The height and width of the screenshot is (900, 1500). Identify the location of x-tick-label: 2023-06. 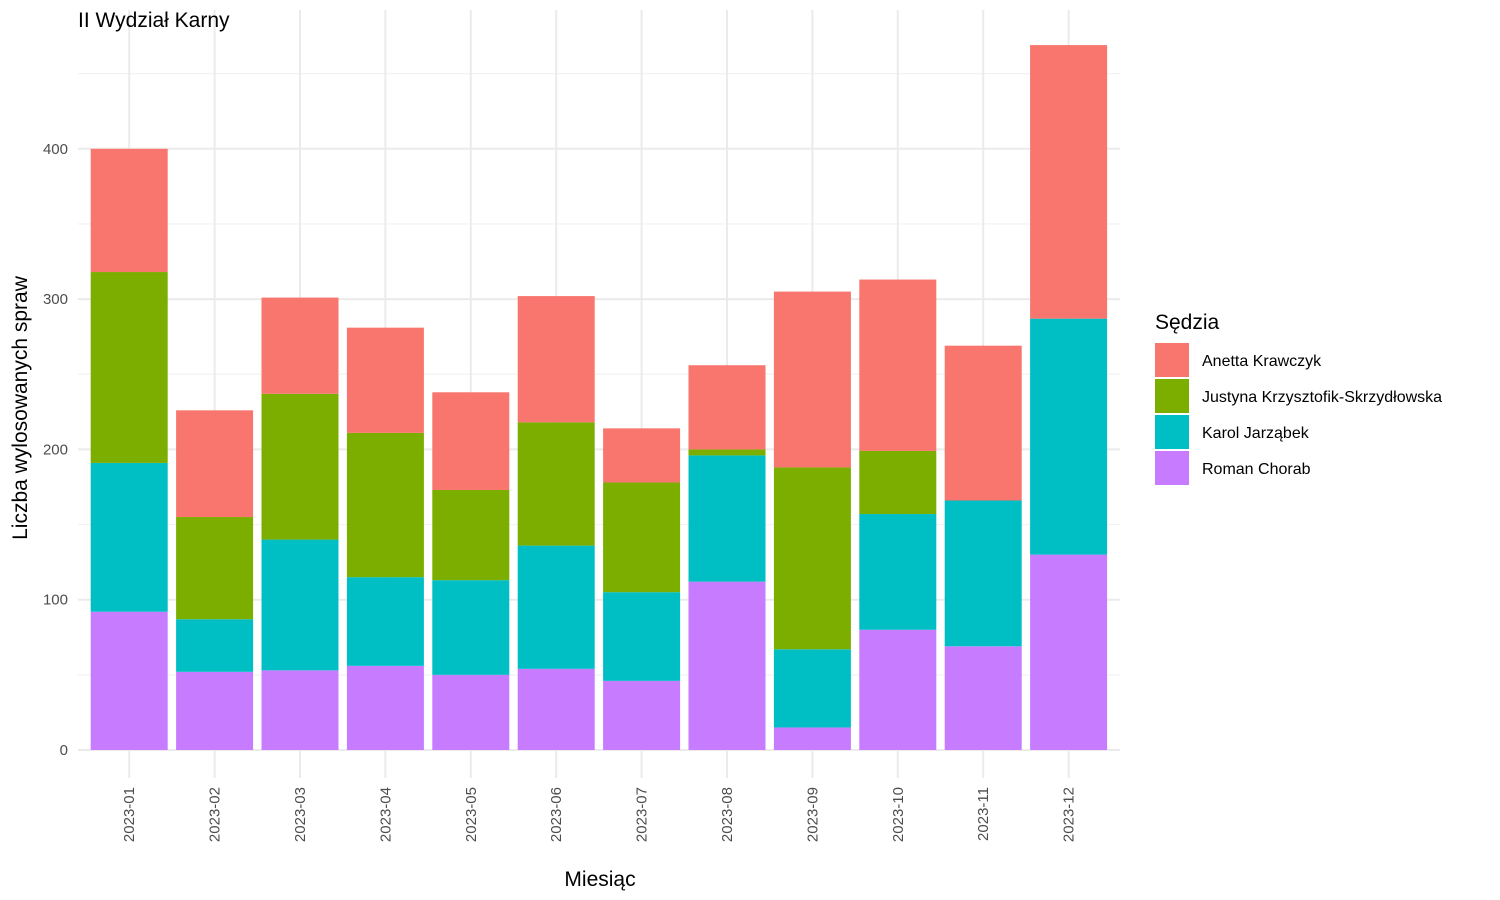
(556, 814).